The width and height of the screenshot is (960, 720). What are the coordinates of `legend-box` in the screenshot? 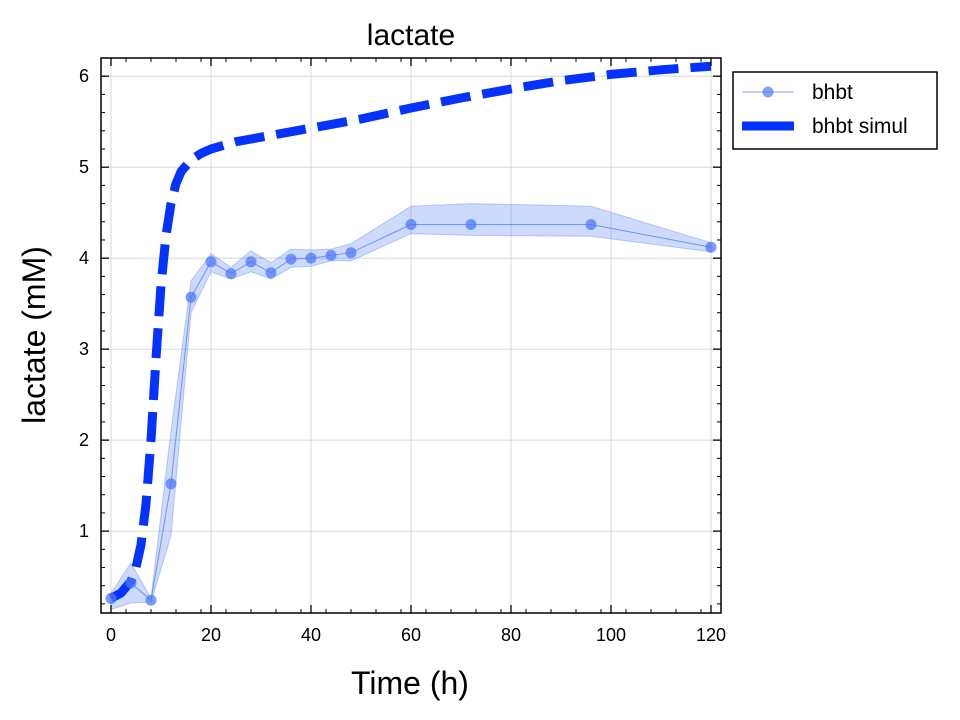 It's located at (835, 110).